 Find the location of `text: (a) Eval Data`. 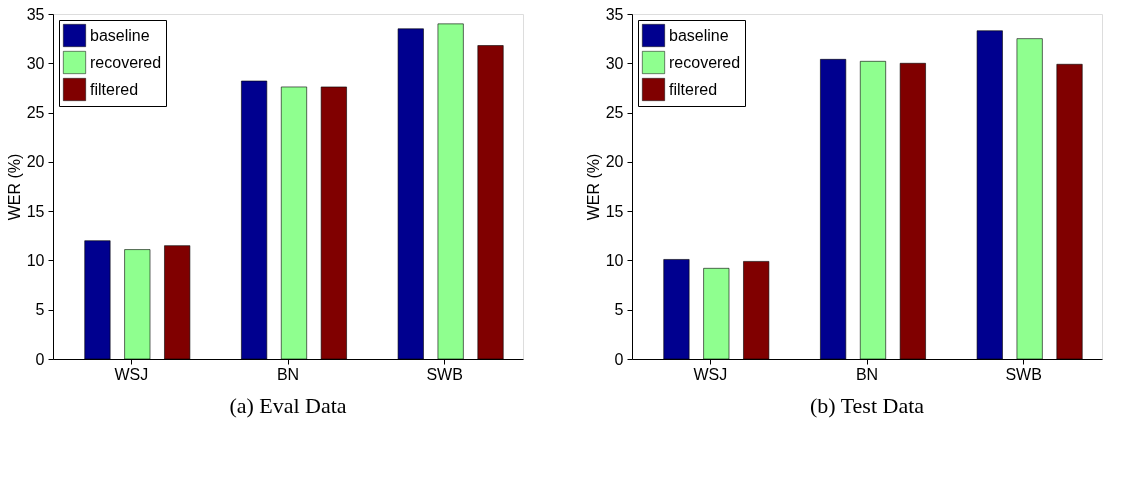

text: (a) Eval Data is located at coordinates (288, 405).